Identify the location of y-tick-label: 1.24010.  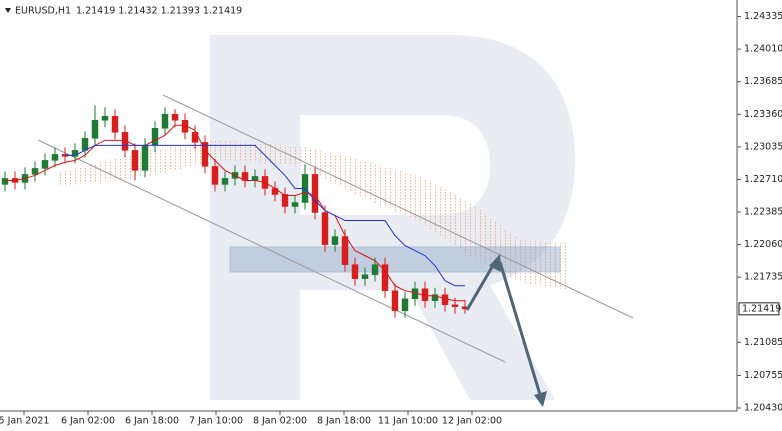
(763, 49).